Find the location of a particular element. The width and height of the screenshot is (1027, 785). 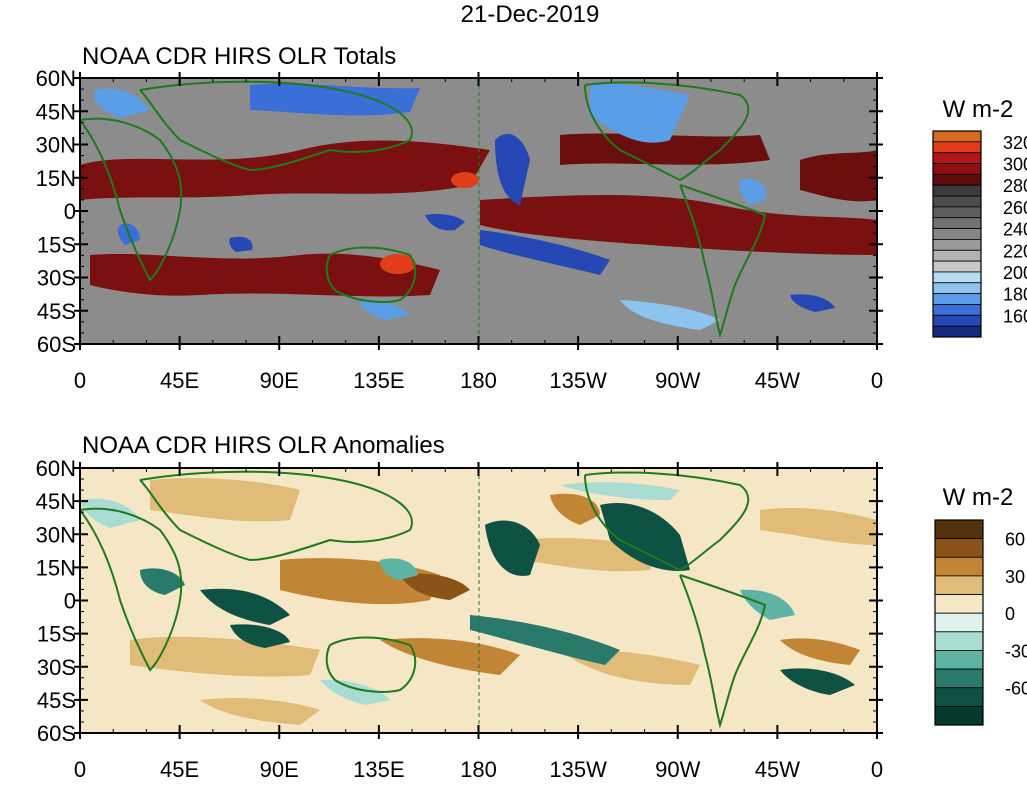

totals-colorbar-label: 220 is located at coordinates (1015, 251).